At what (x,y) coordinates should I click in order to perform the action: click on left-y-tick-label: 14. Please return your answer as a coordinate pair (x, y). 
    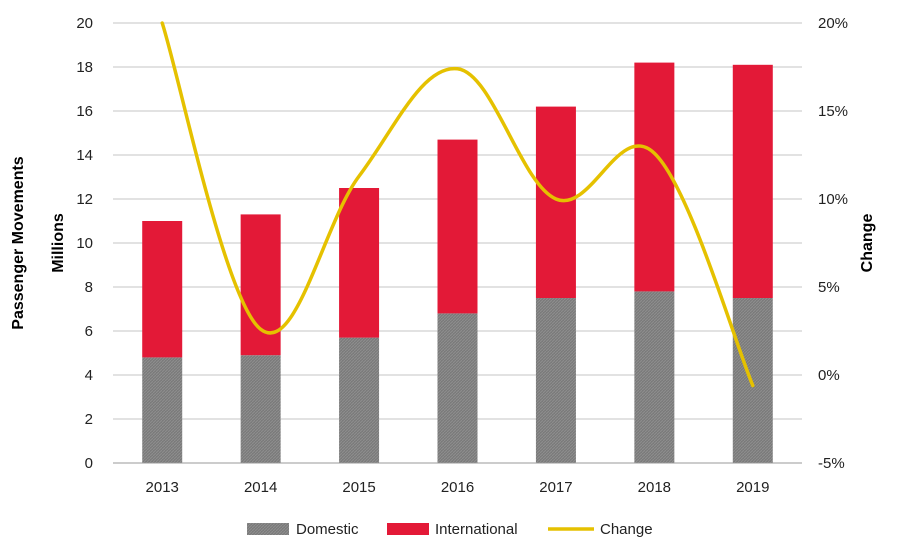
    Looking at the image, I should click on (84, 155).